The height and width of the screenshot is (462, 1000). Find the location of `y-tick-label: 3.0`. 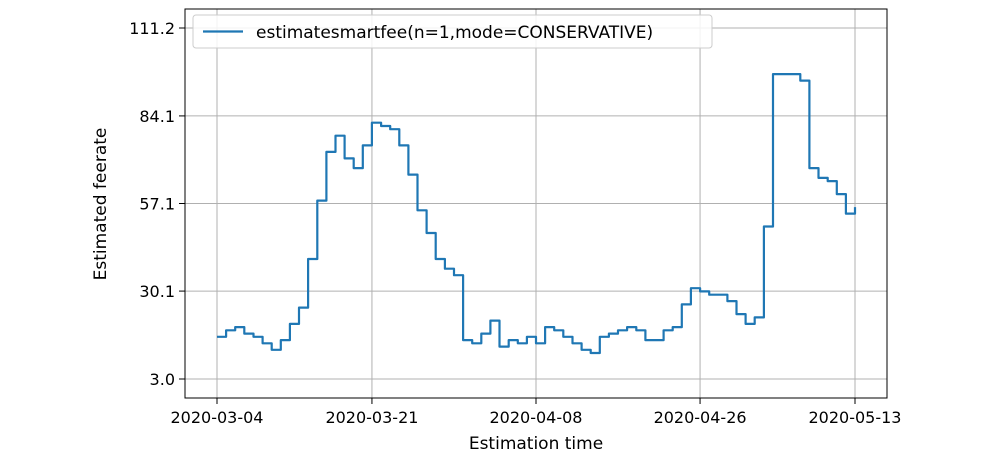

y-tick-label: 3.0 is located at coordinates (162, 379).